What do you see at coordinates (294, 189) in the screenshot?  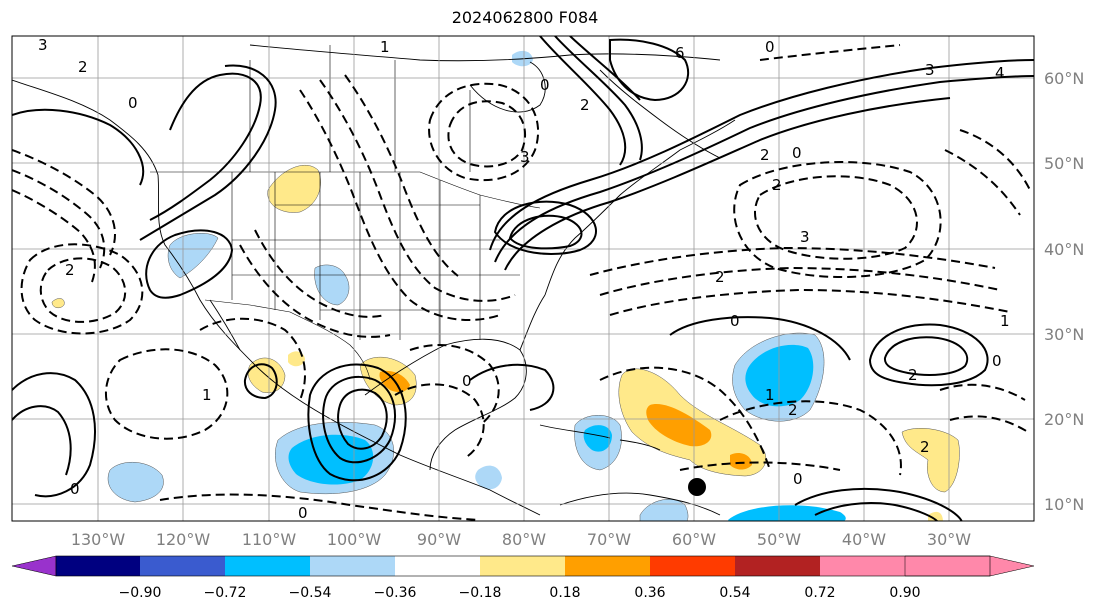 I see `pos-area-montana` at bounding box center [294, 189].